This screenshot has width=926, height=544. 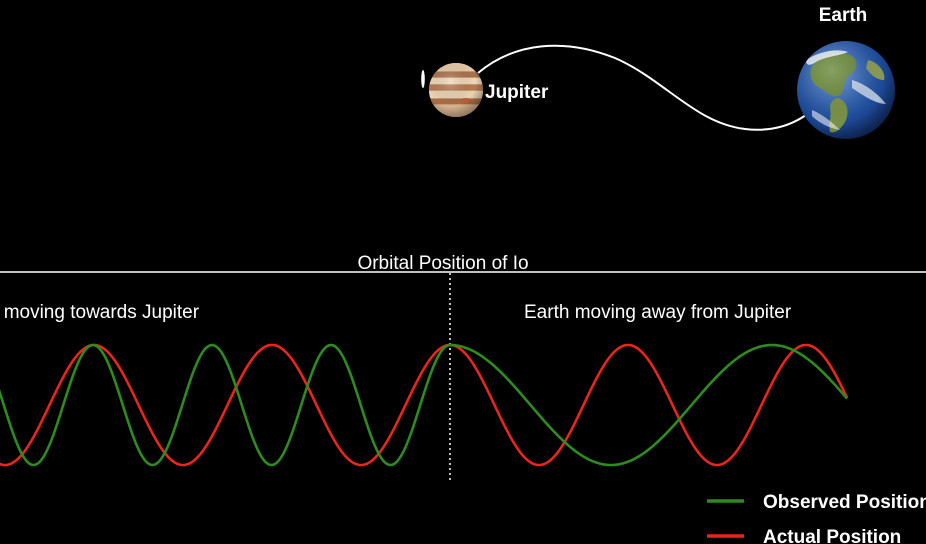 What do you see at coordinates (100, 312) in the screenshot?
I see `left-section-label: Earth moving towards Jupiter` at bounding box center [100, 312].